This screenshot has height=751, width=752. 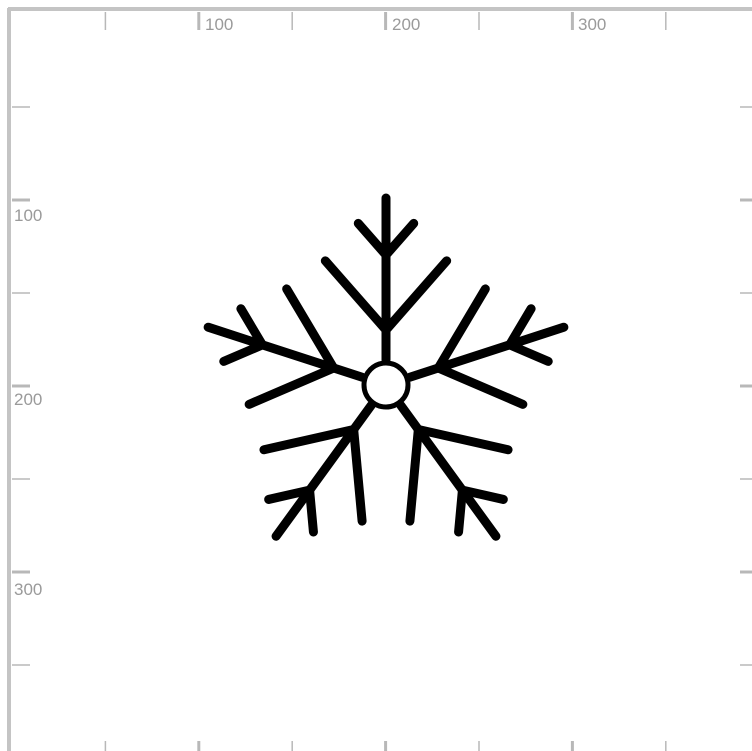 I want to click on y-tick-label-200: 200, so click(x=28, y=399).